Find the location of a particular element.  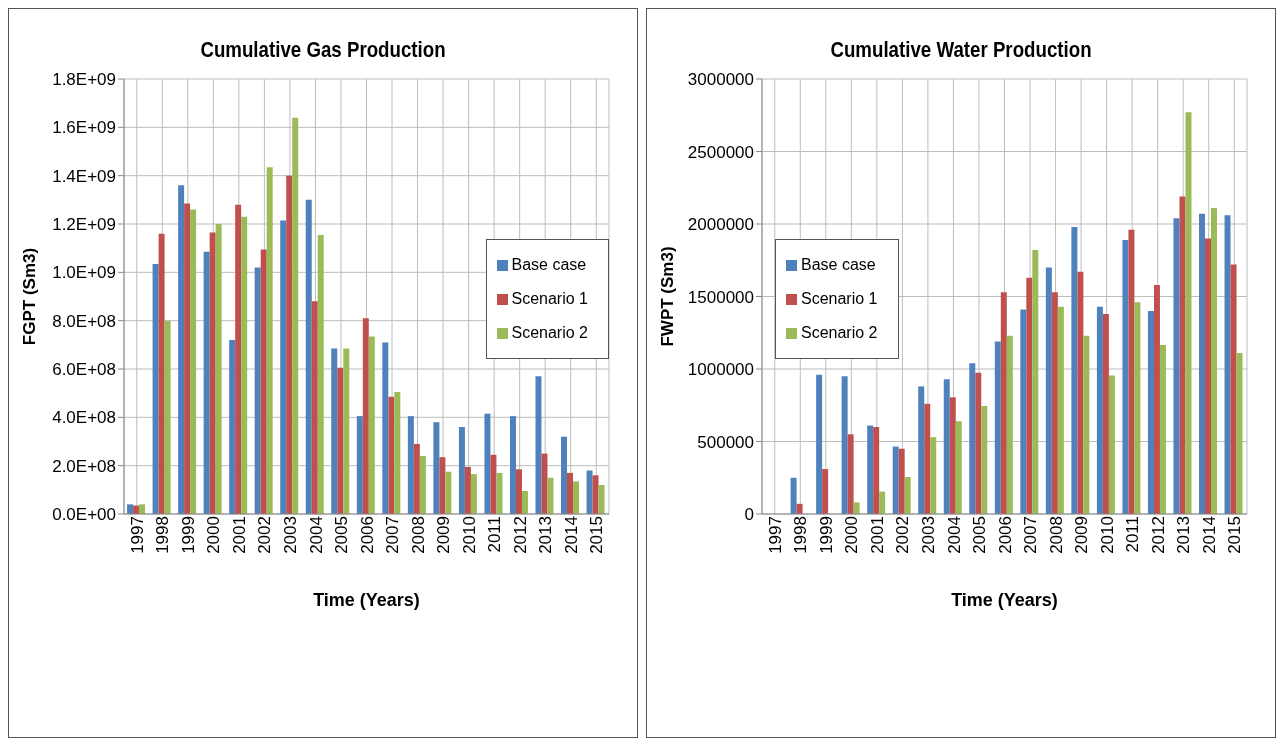

legend-label: Scenario 2 is located at coordinates (839, 332).